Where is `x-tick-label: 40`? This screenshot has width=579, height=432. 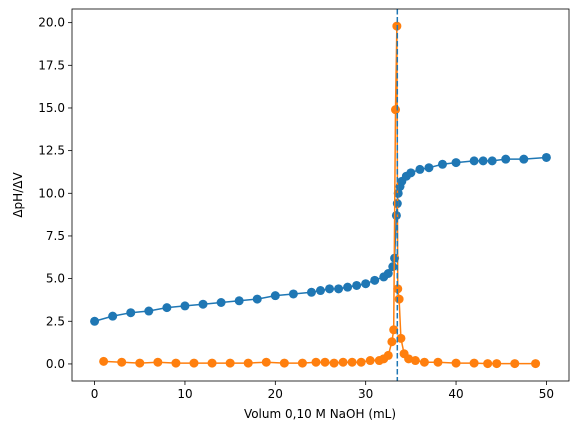 x-tick-label: 40 is located at coordinates (455, 394).